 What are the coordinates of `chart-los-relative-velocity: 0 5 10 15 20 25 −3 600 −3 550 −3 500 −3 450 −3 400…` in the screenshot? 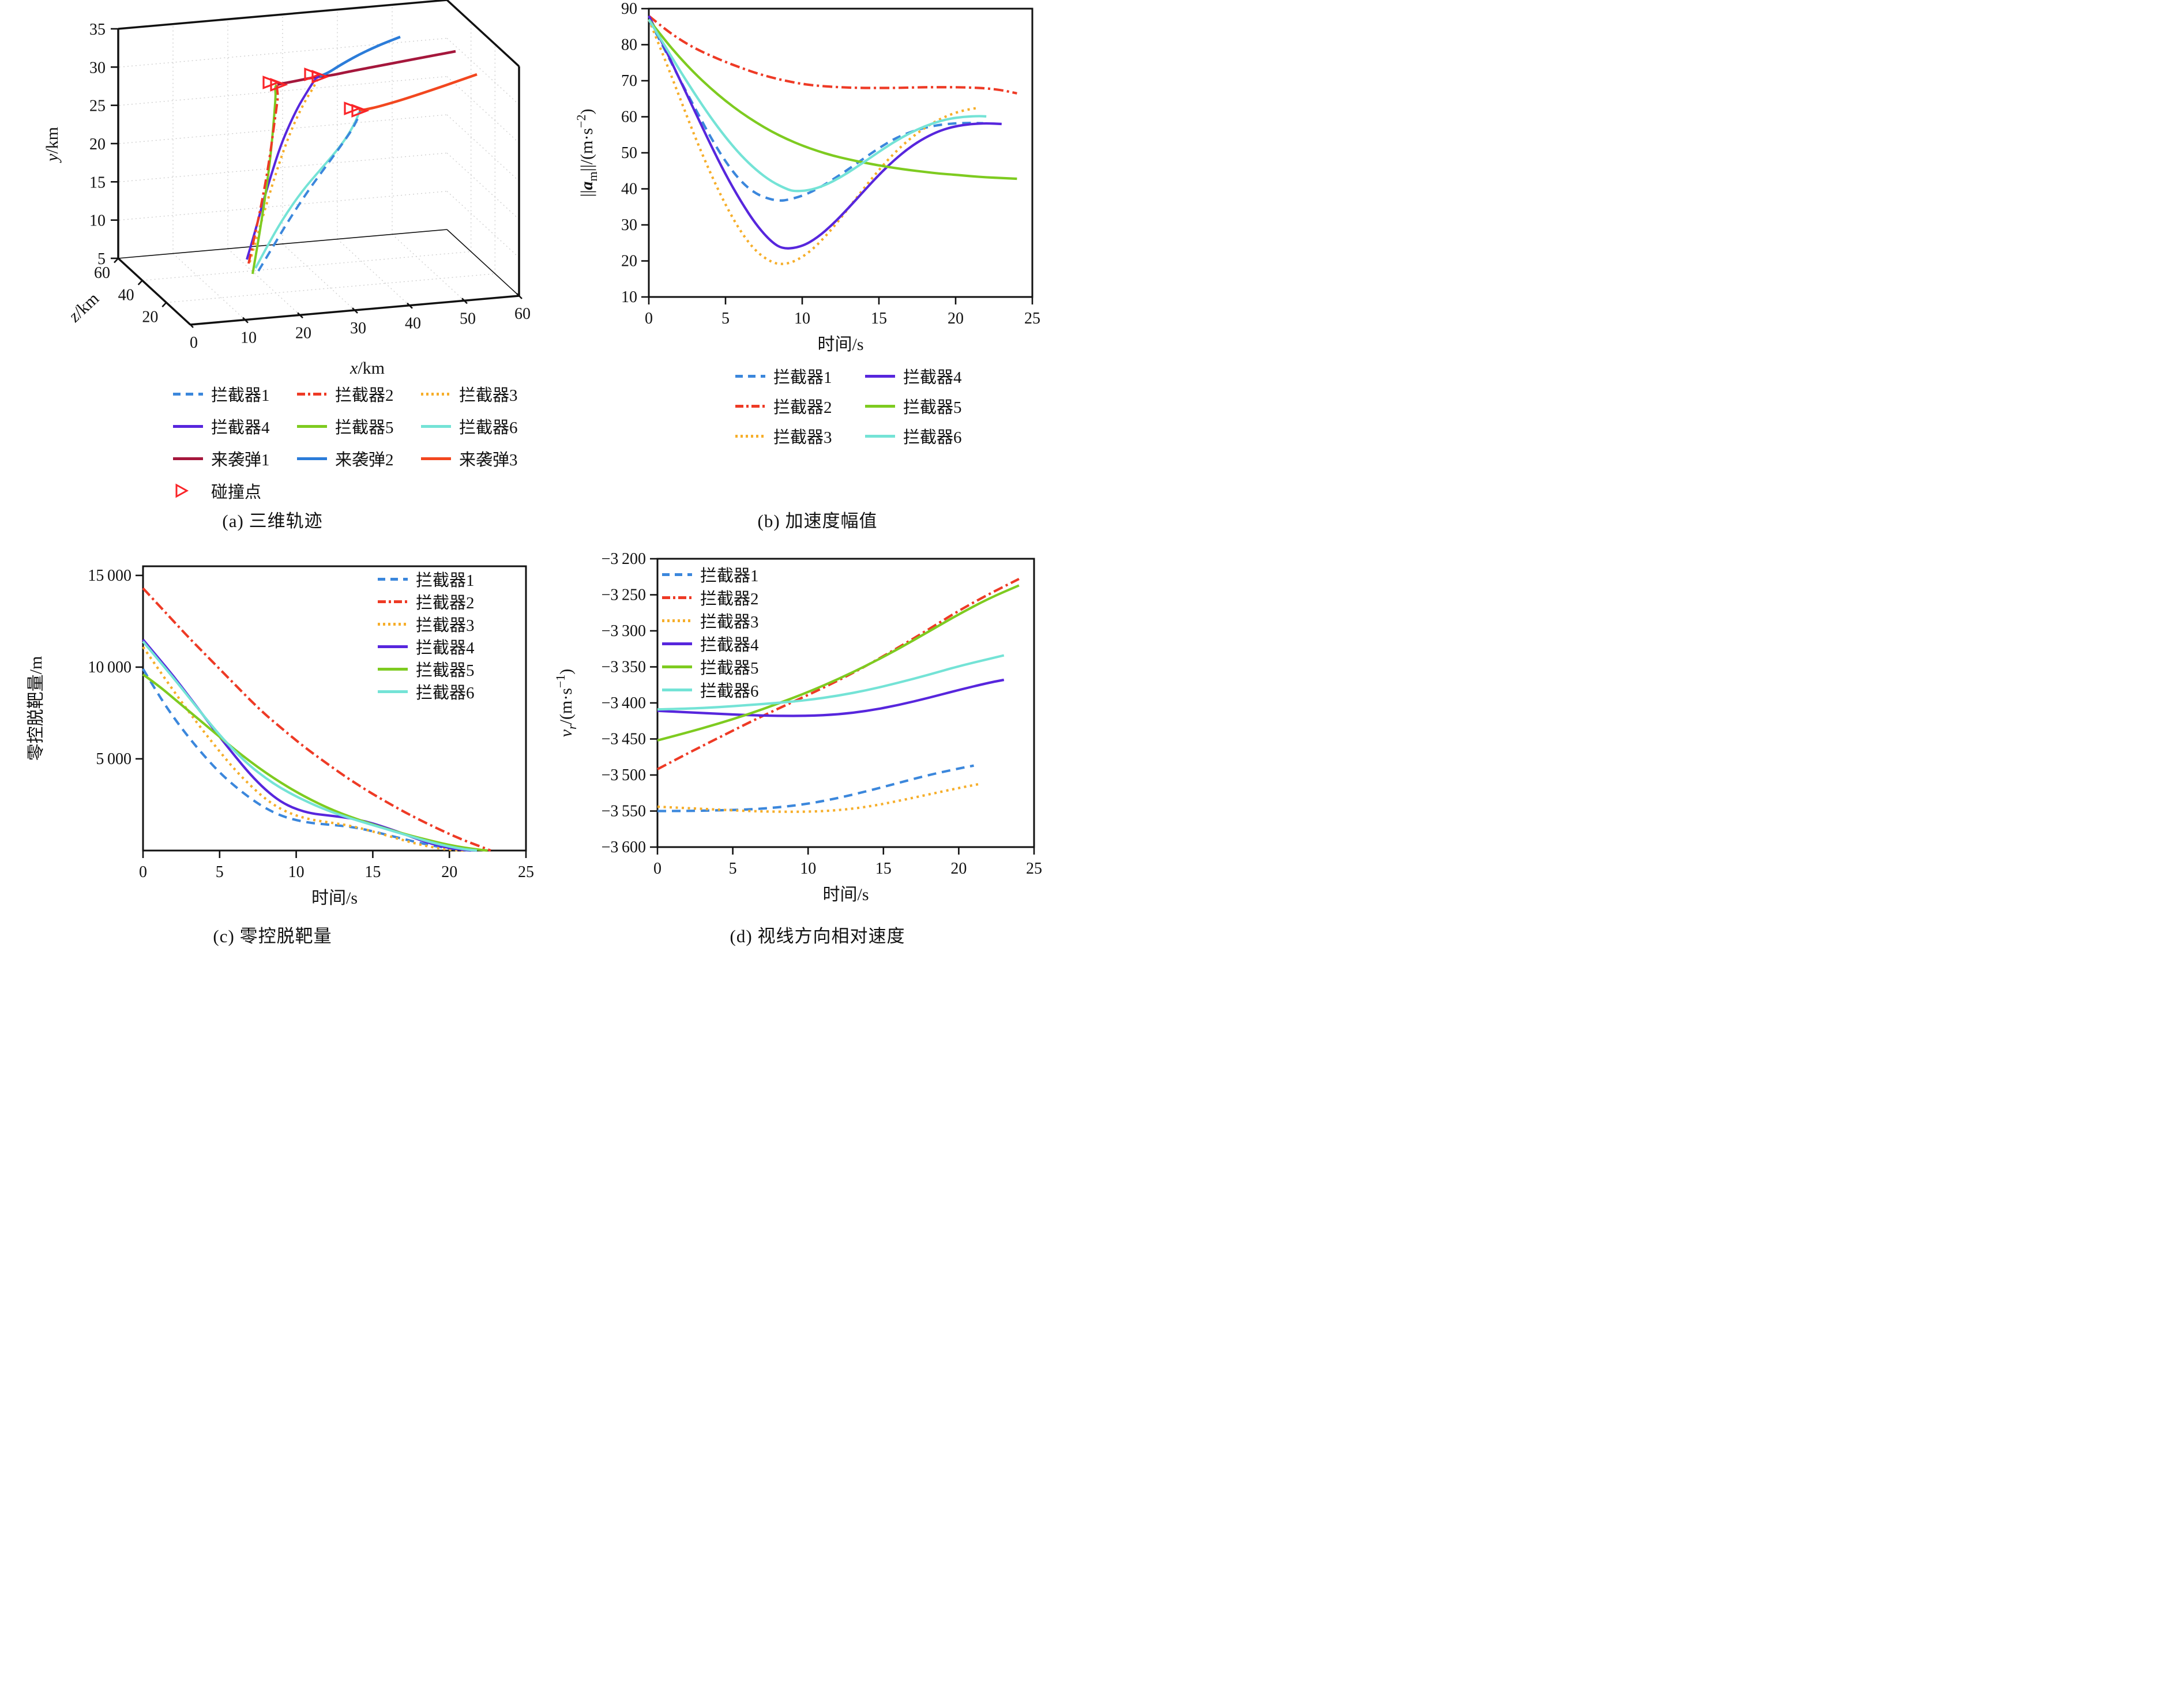 It's located at (798, 727).